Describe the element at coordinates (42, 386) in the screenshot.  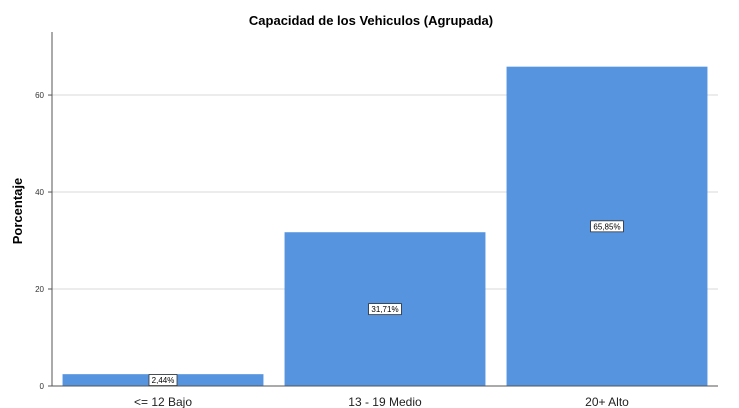
I see `y-tick-label: 0` at that location.